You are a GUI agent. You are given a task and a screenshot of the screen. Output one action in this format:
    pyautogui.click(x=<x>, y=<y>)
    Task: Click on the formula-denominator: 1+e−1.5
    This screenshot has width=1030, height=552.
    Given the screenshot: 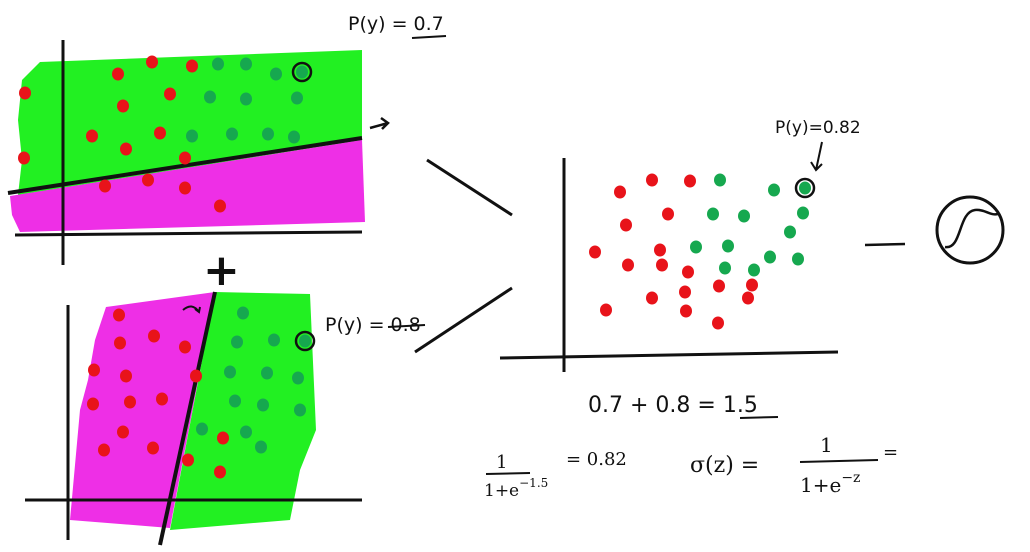 What is the action you would take?
    pyautogui.click(x=516, y=488)
    